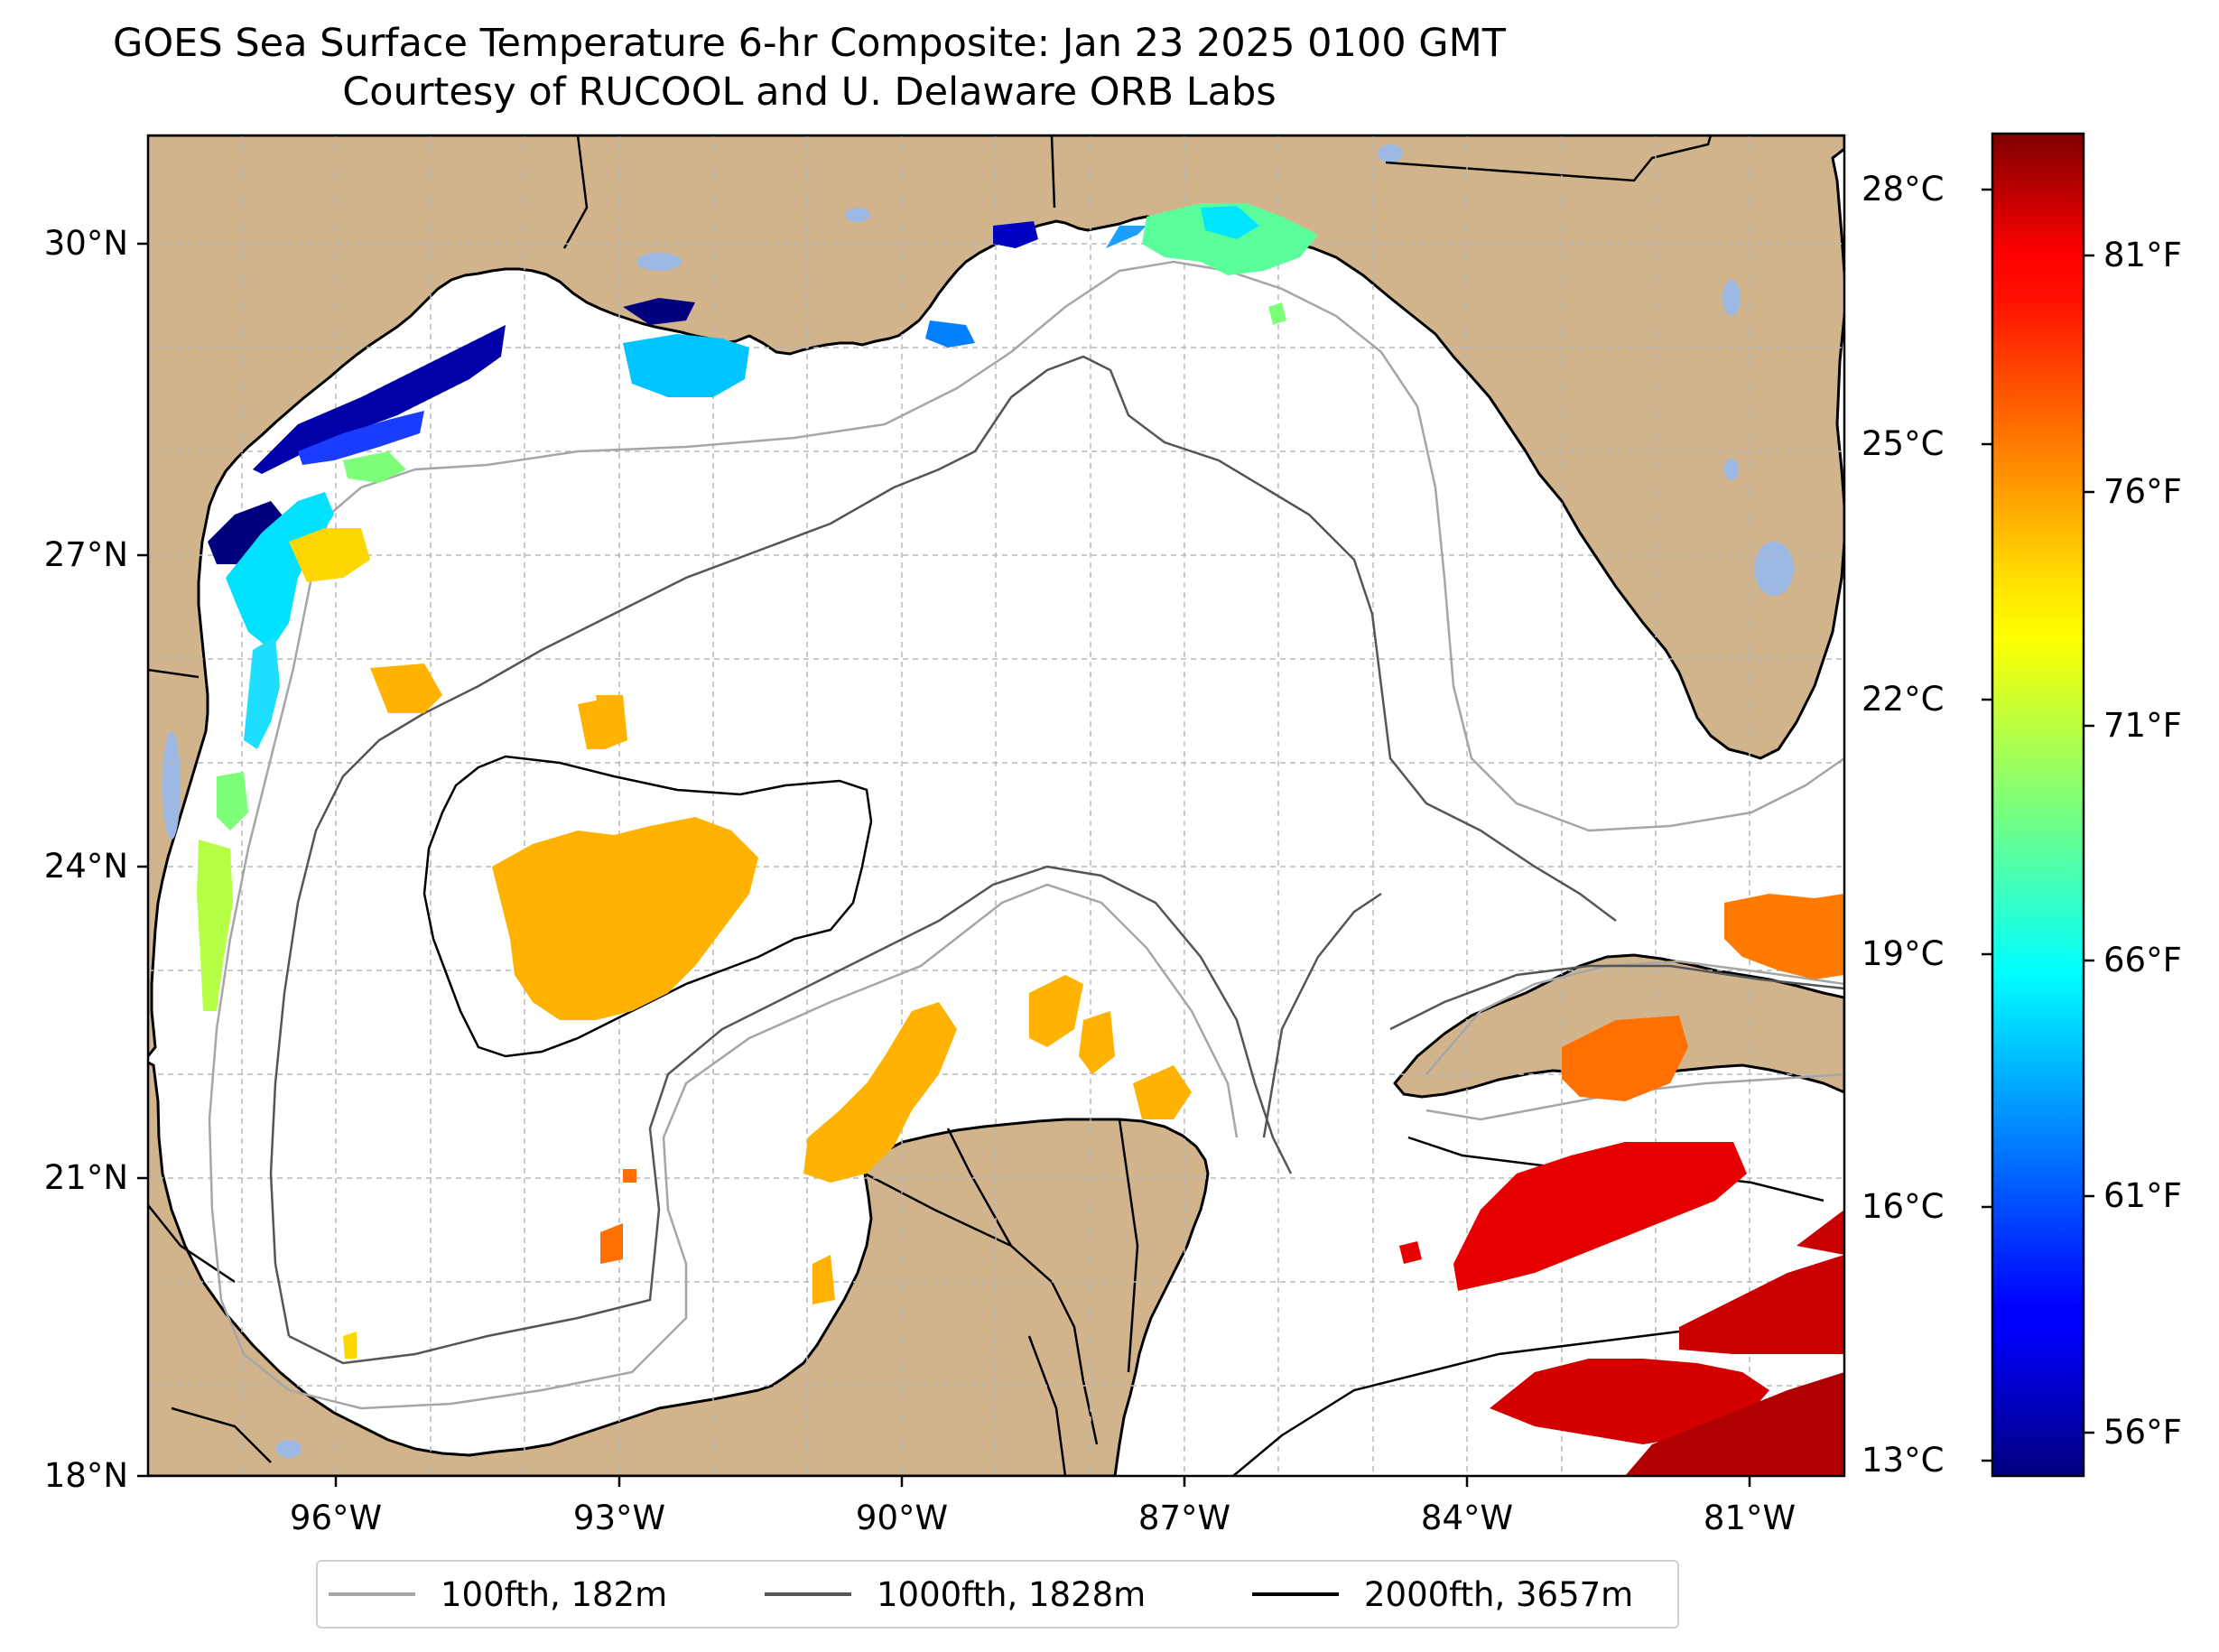  What do you see at coordinates (85, 554) in the screenshot?
I see `lat-label-27n: 27°N` at bounding box center [85, 554].